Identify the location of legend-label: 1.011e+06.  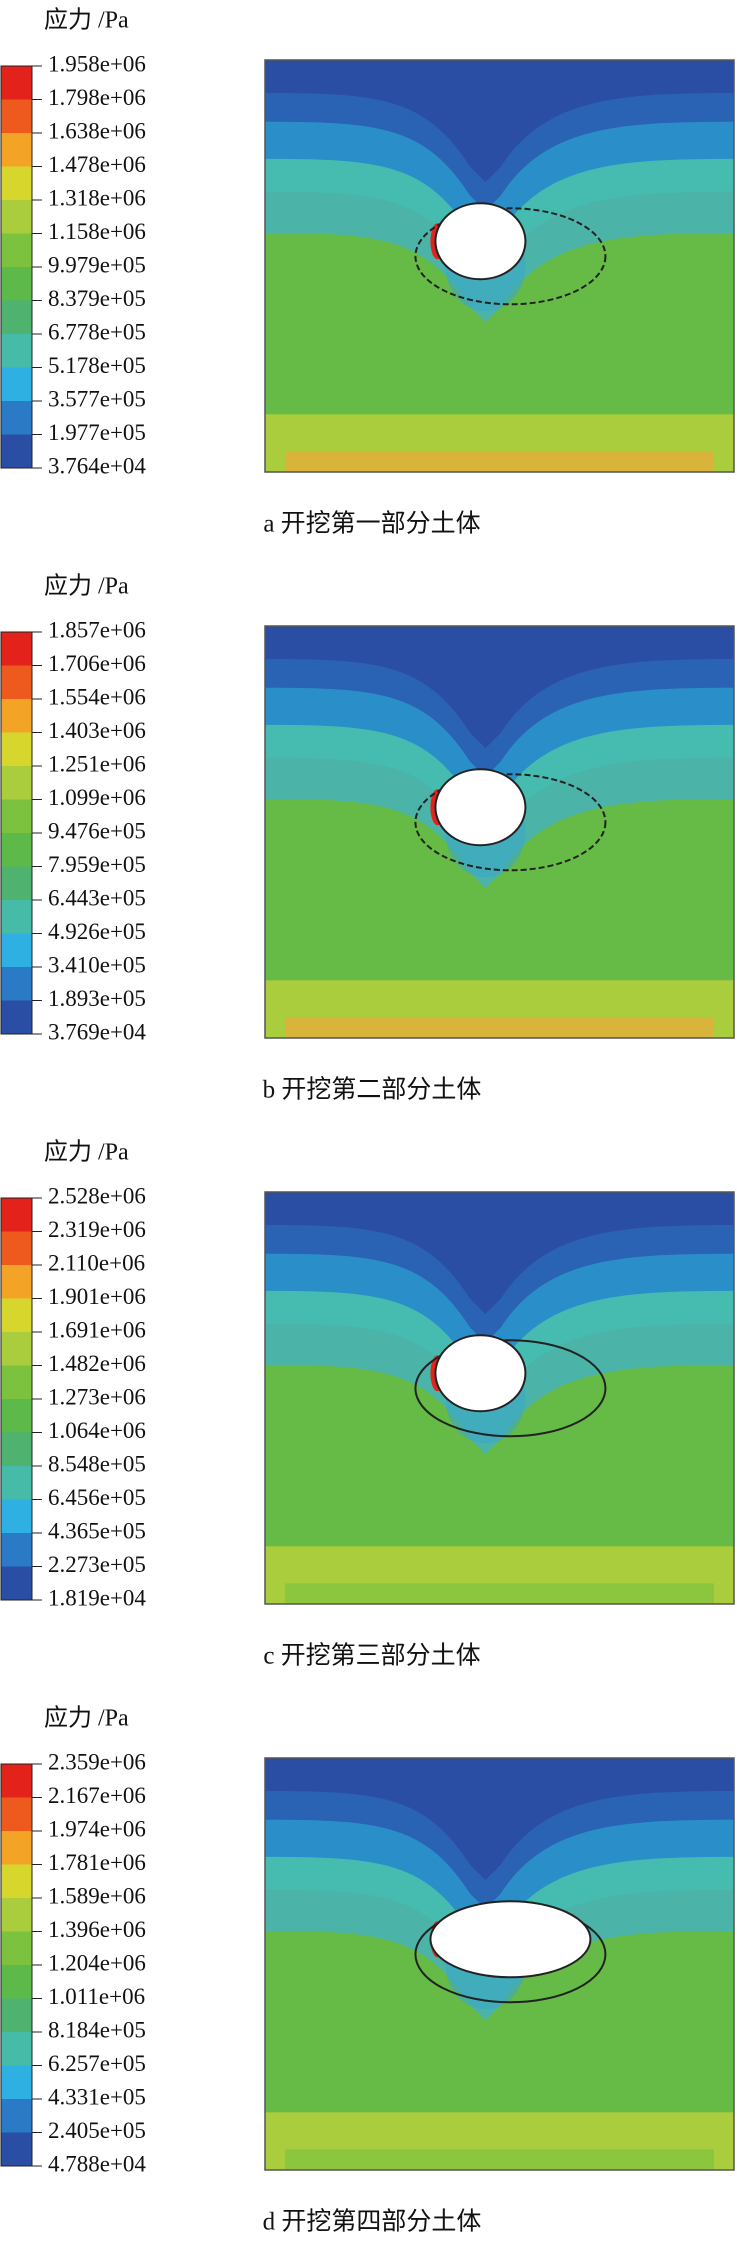
(96, 1996).